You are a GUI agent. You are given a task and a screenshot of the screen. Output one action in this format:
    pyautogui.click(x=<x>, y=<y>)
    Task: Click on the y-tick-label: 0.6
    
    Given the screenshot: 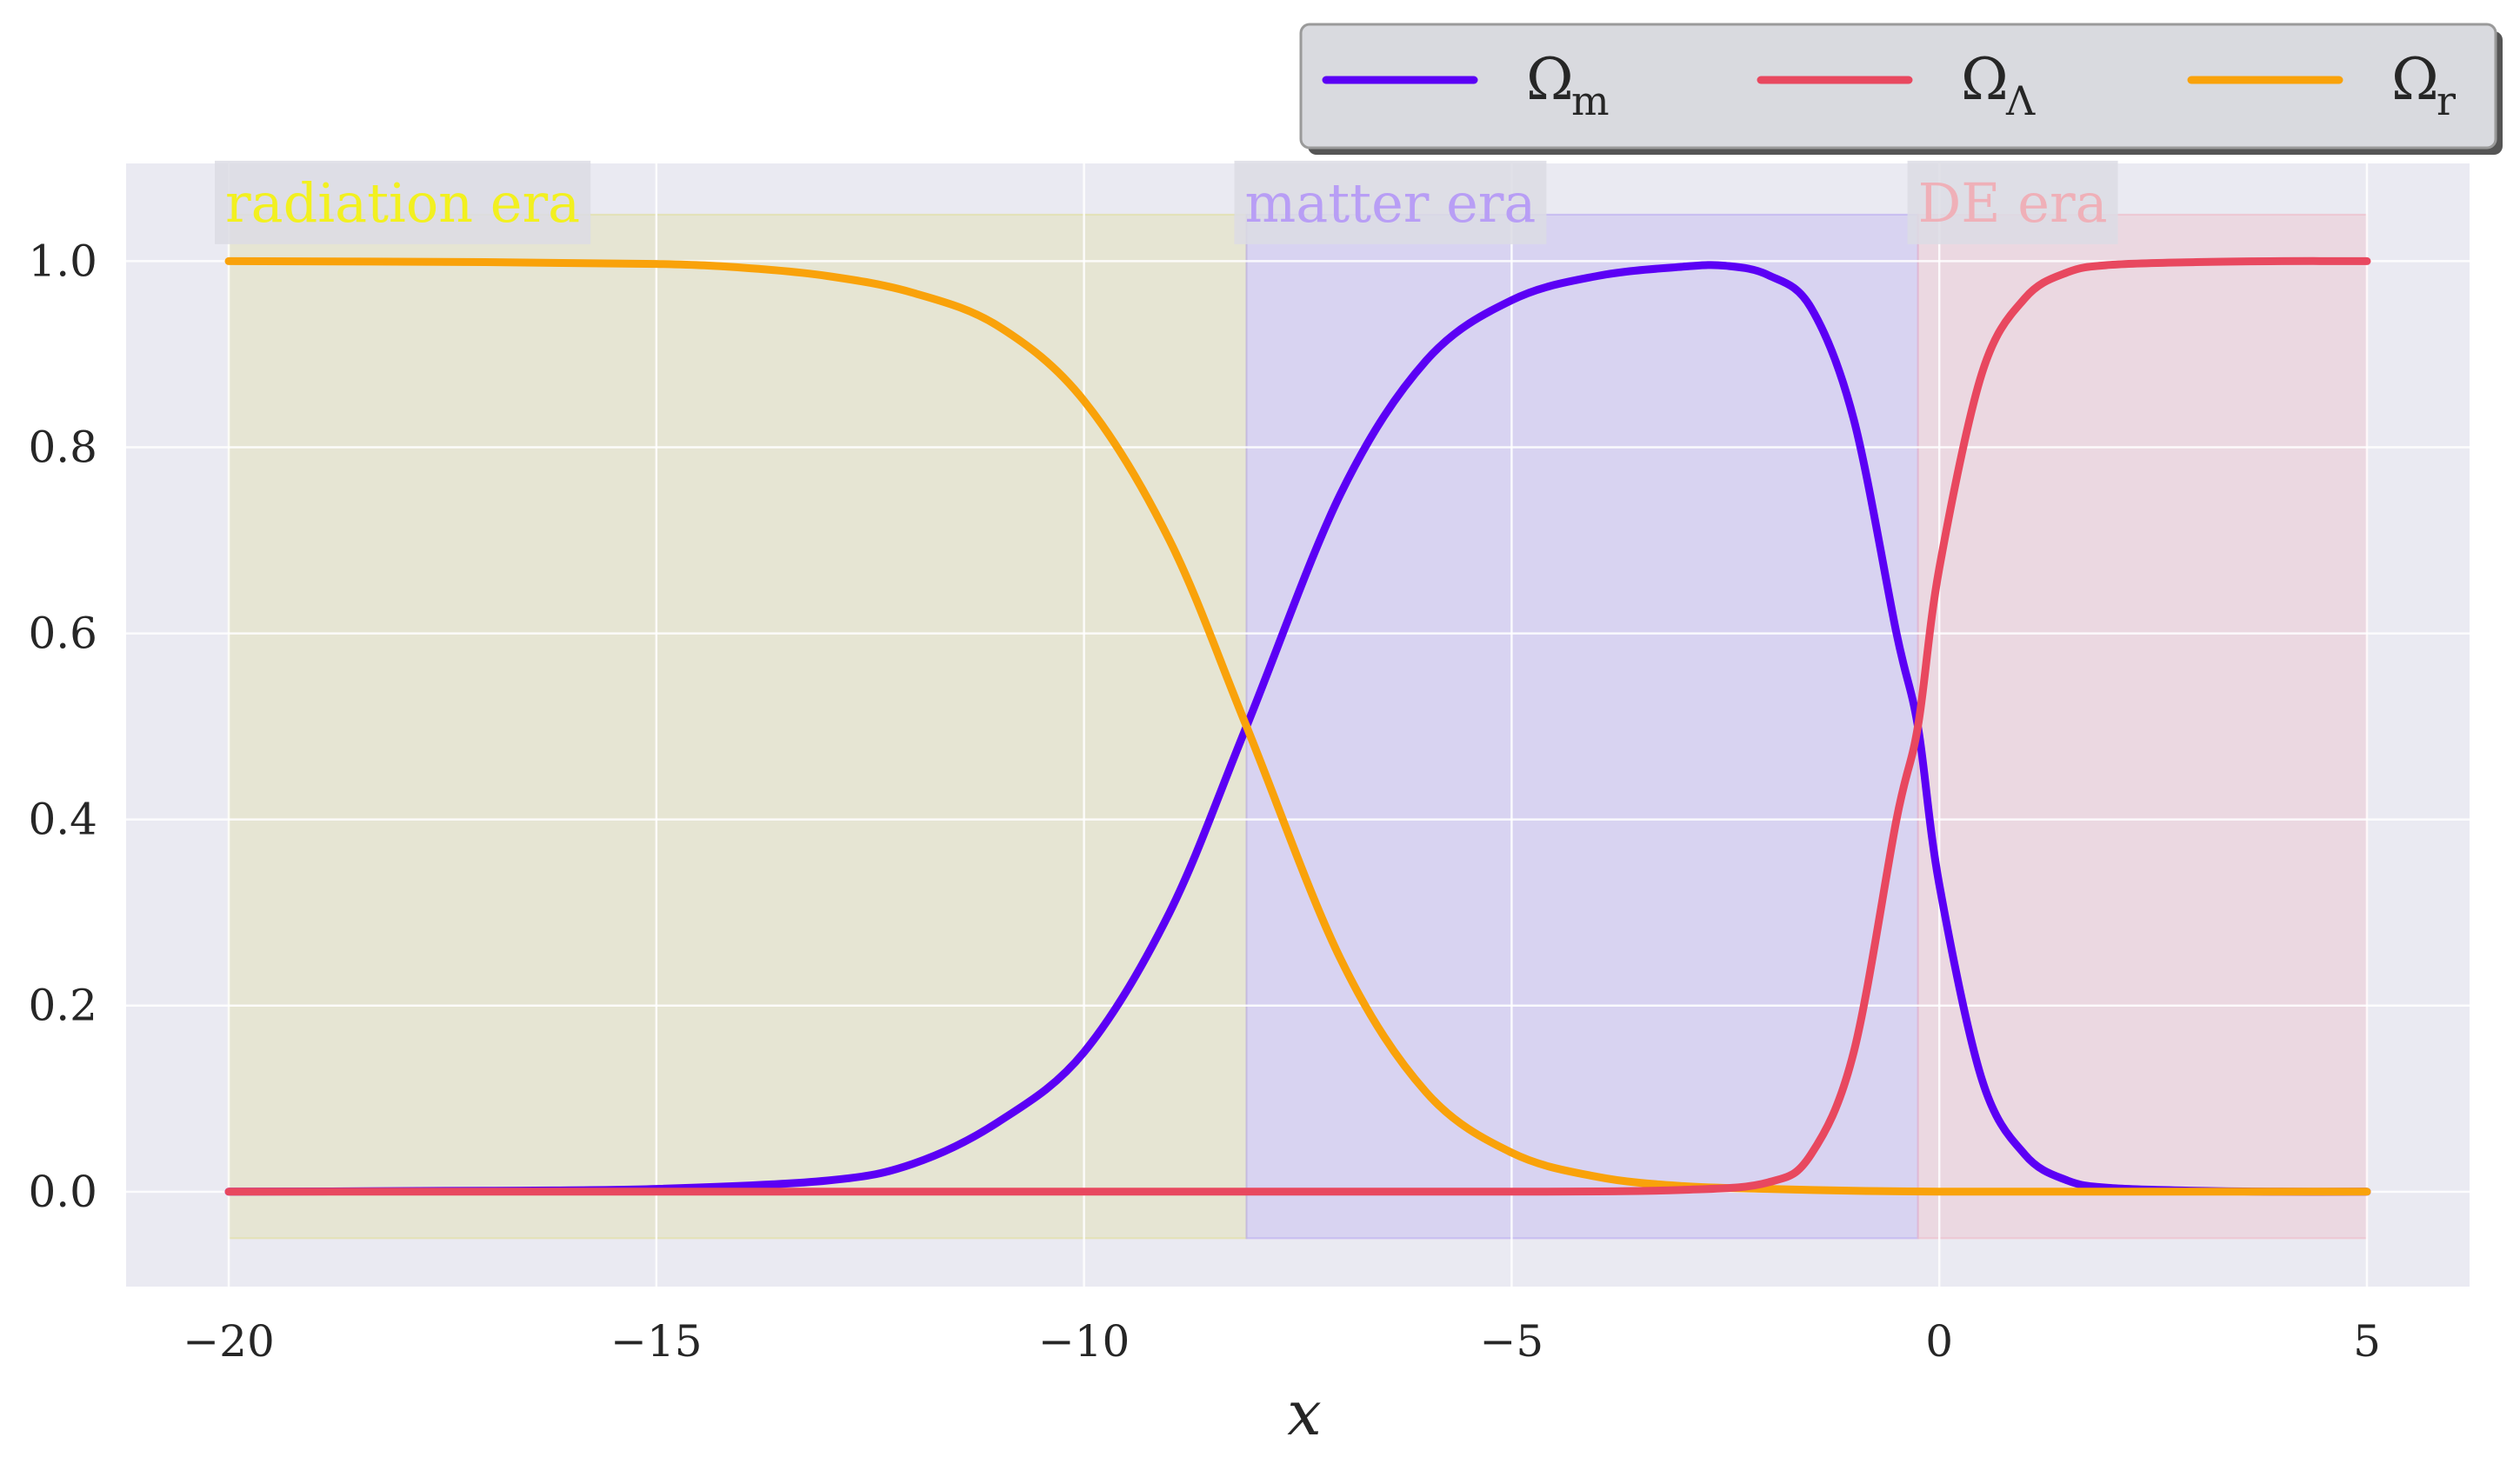 What is the action you would take?
    pyautogui.click(x=62, y=634)
    